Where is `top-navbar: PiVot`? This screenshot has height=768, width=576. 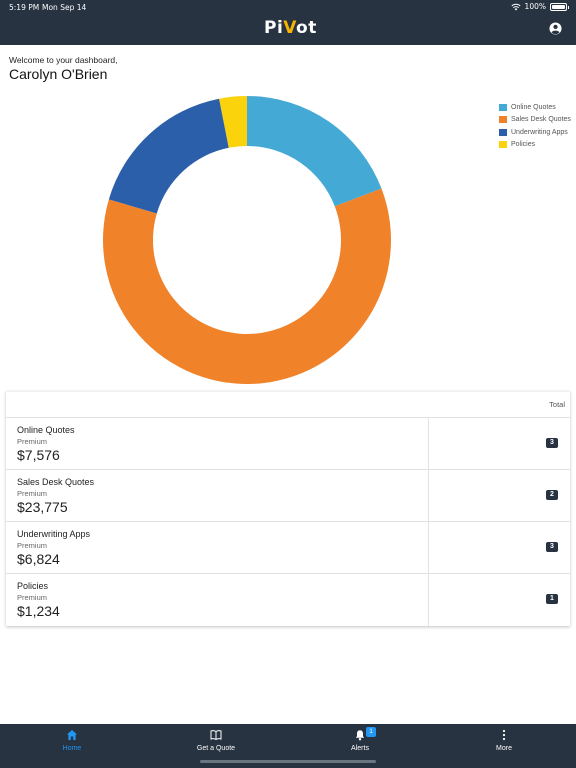
top-navbar: PiVot is located at coordinates (288, 29).